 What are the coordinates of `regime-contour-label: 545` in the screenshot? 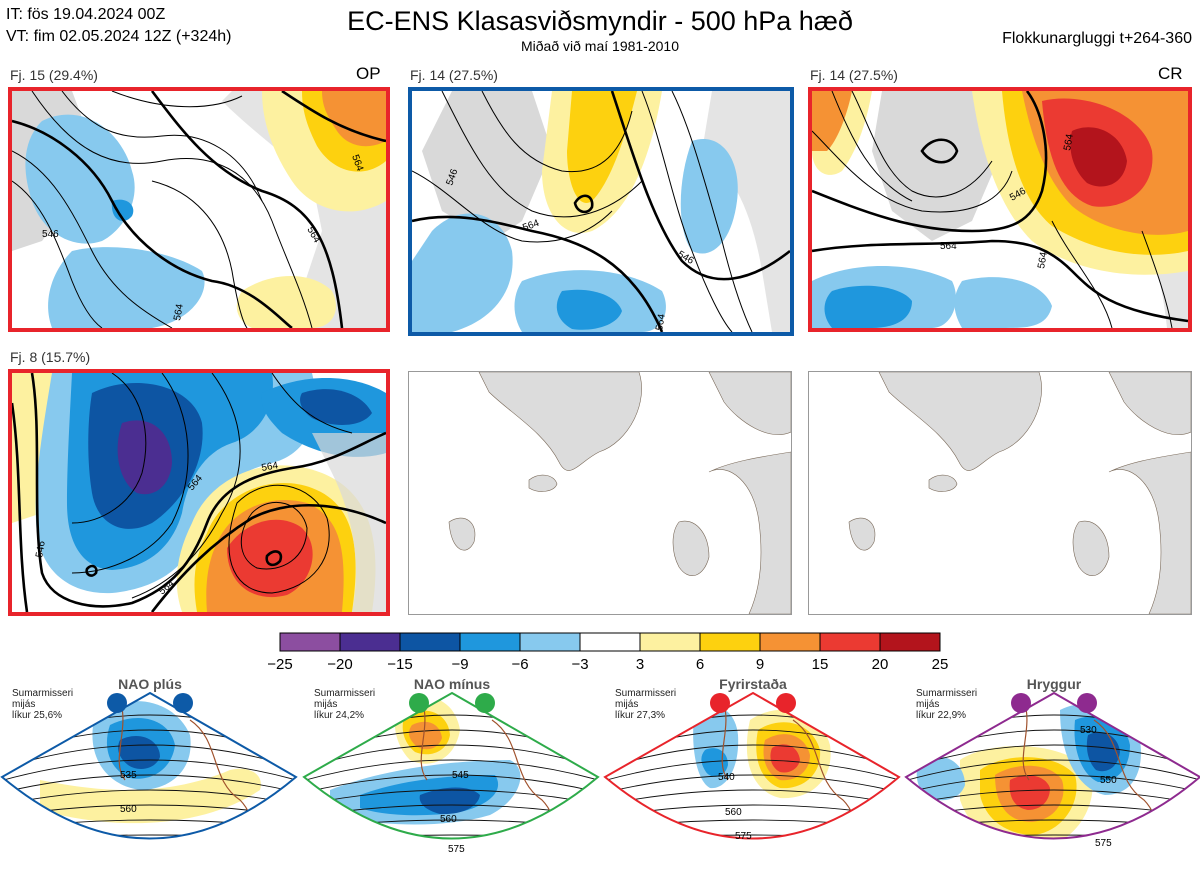 It's located at (460, 775).